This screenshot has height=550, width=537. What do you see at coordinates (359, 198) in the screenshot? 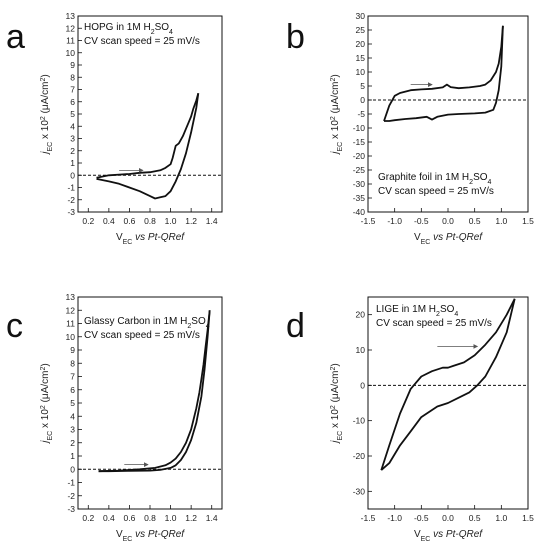
I see `y-tick-label: -35` at bounding box center [359, 198].